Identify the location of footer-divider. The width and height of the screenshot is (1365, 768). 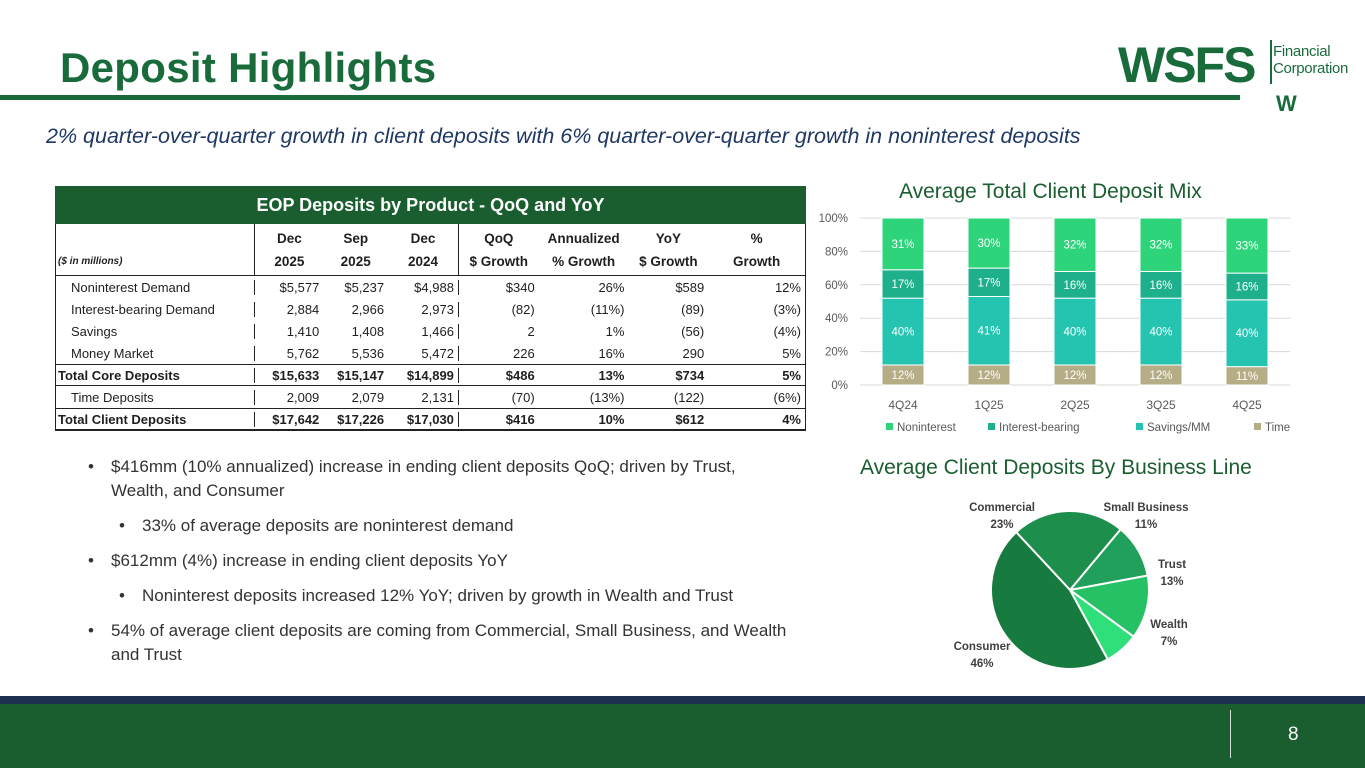
(1230, 734).